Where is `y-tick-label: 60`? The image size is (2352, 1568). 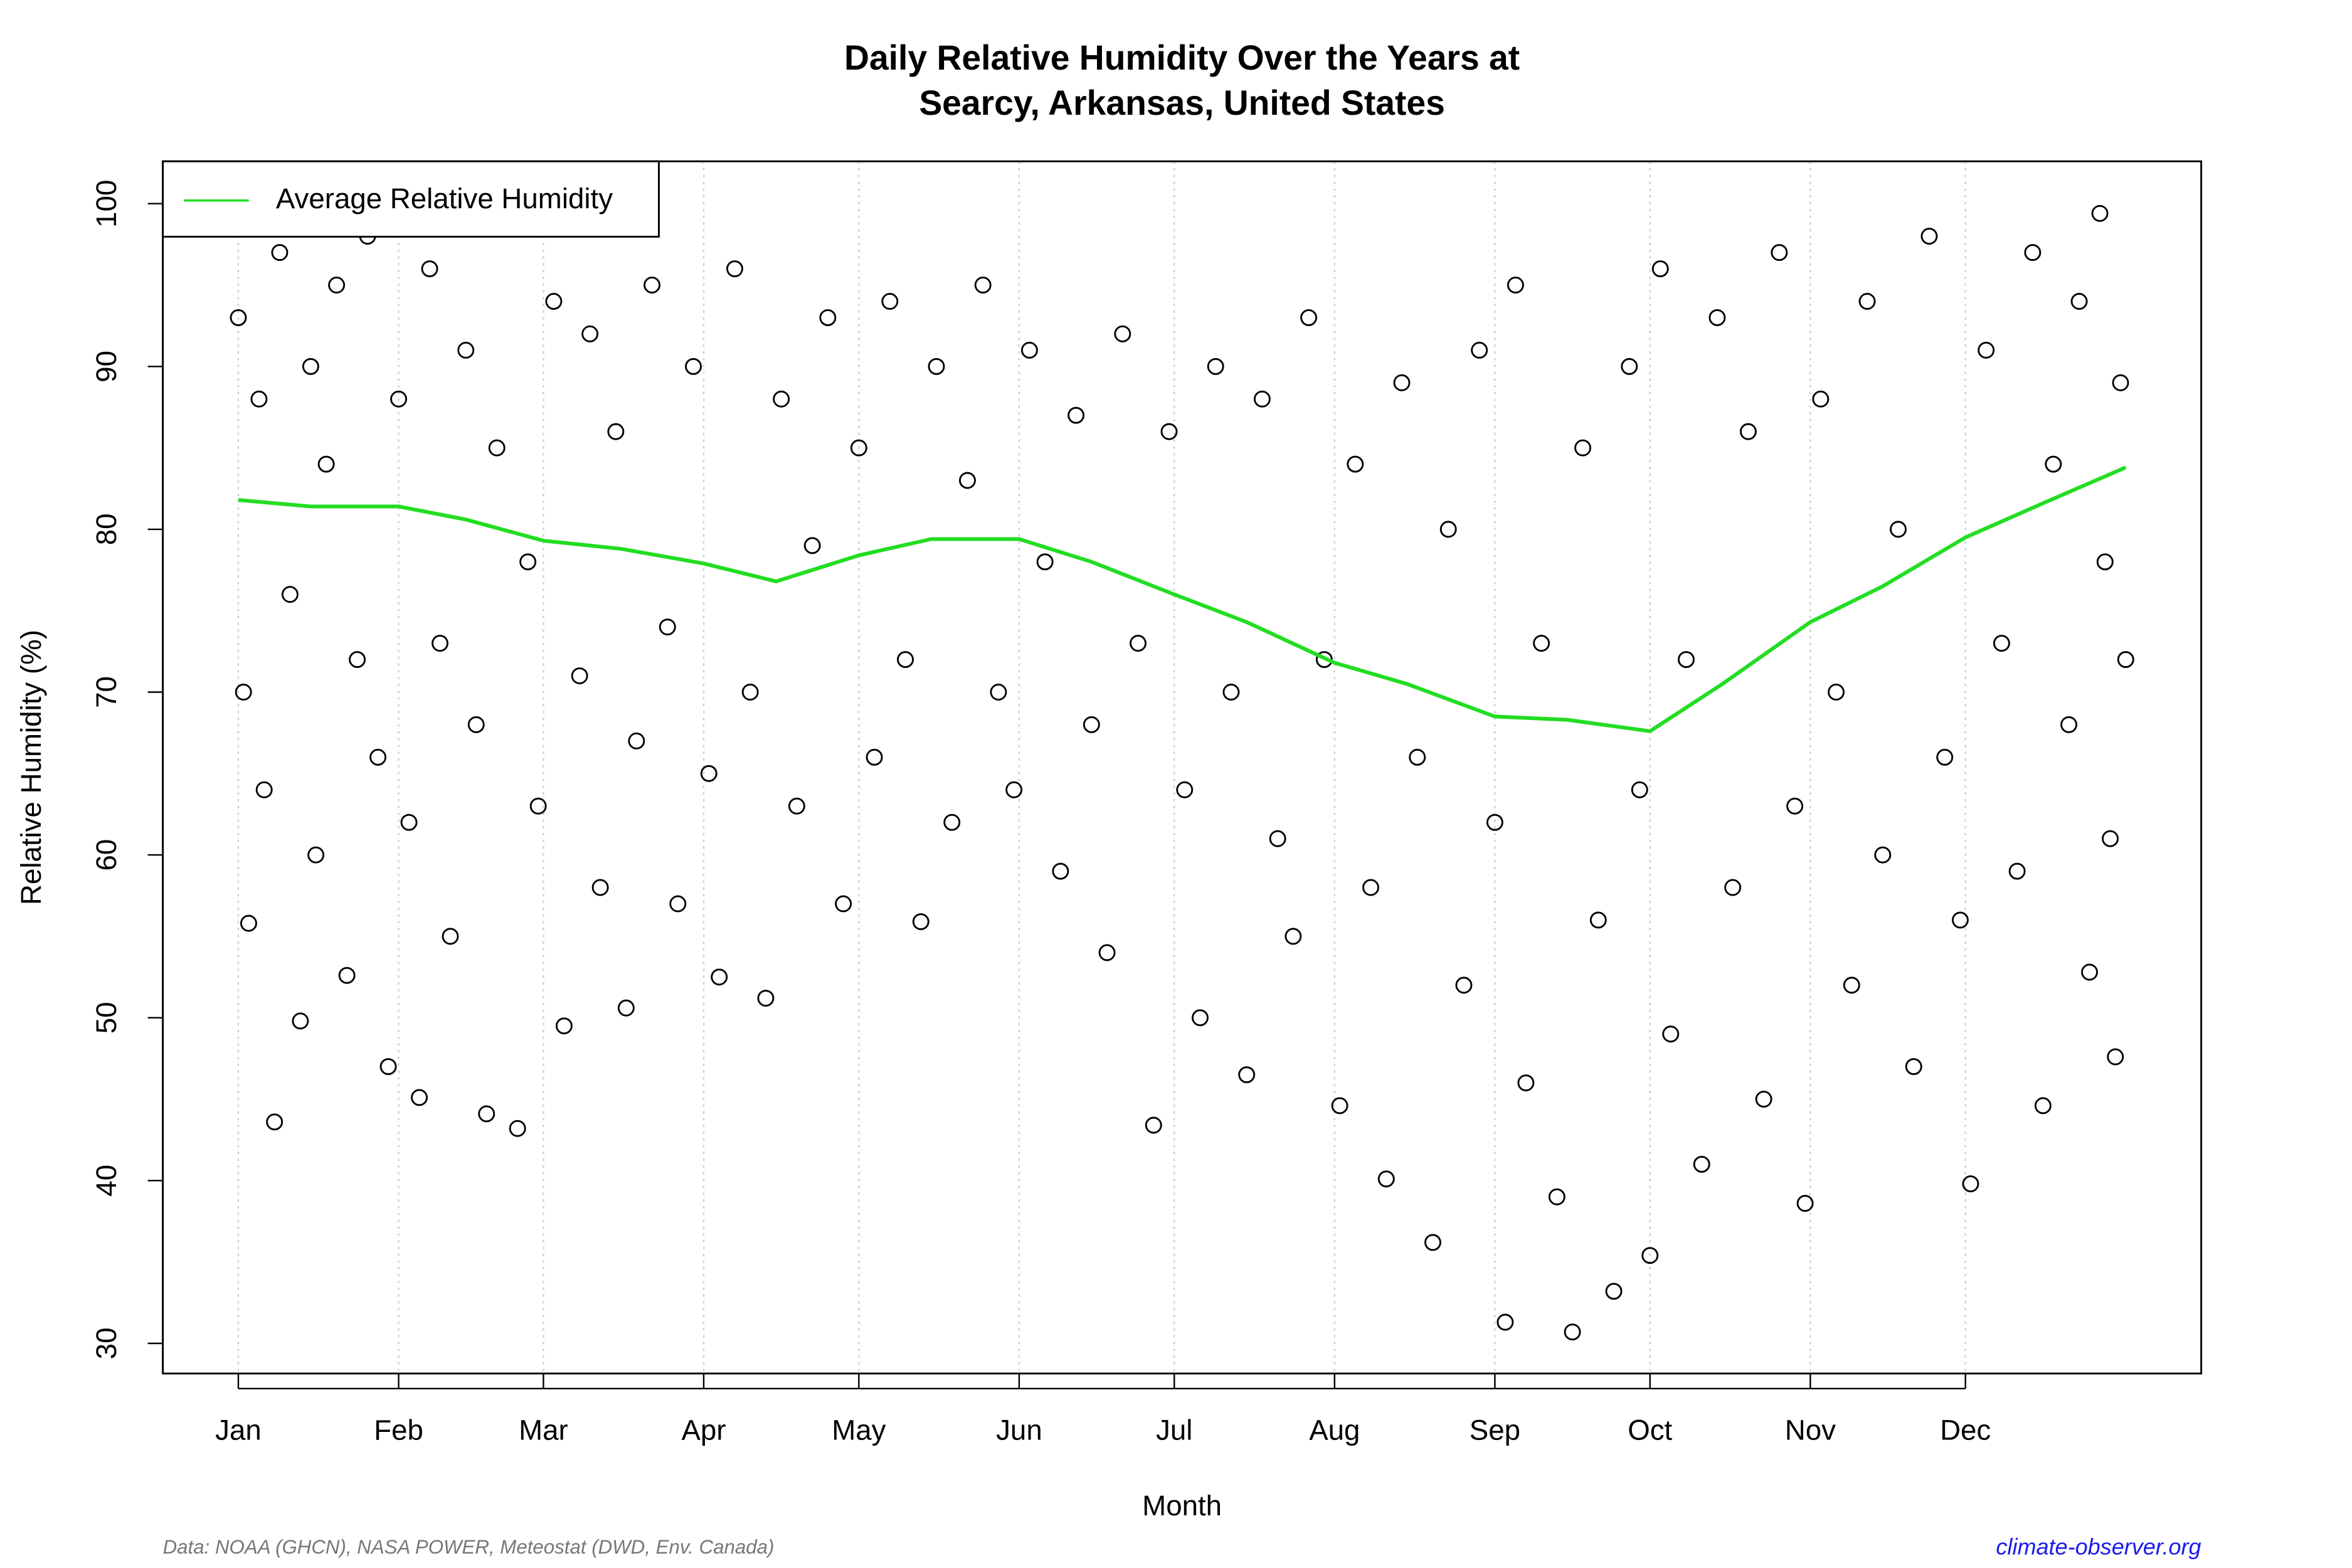 y-tick-label: 60 is located at coordinates (106, 855).